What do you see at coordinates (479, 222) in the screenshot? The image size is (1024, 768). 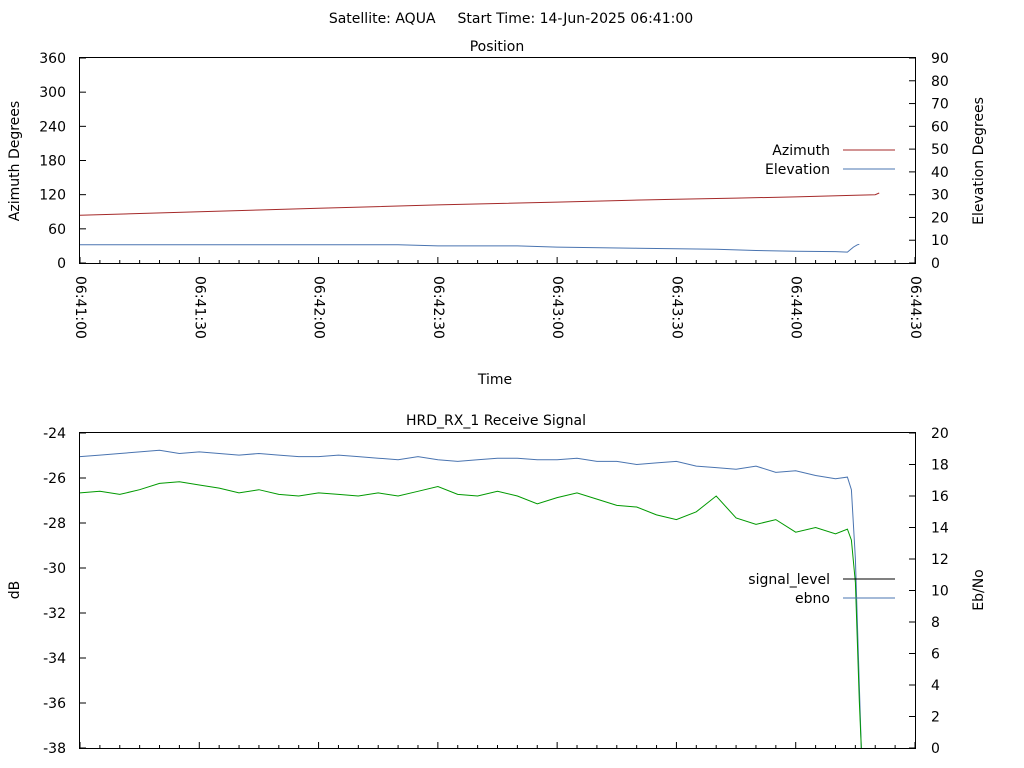 I see `position-chart-series` at bounding box center [479, 222].